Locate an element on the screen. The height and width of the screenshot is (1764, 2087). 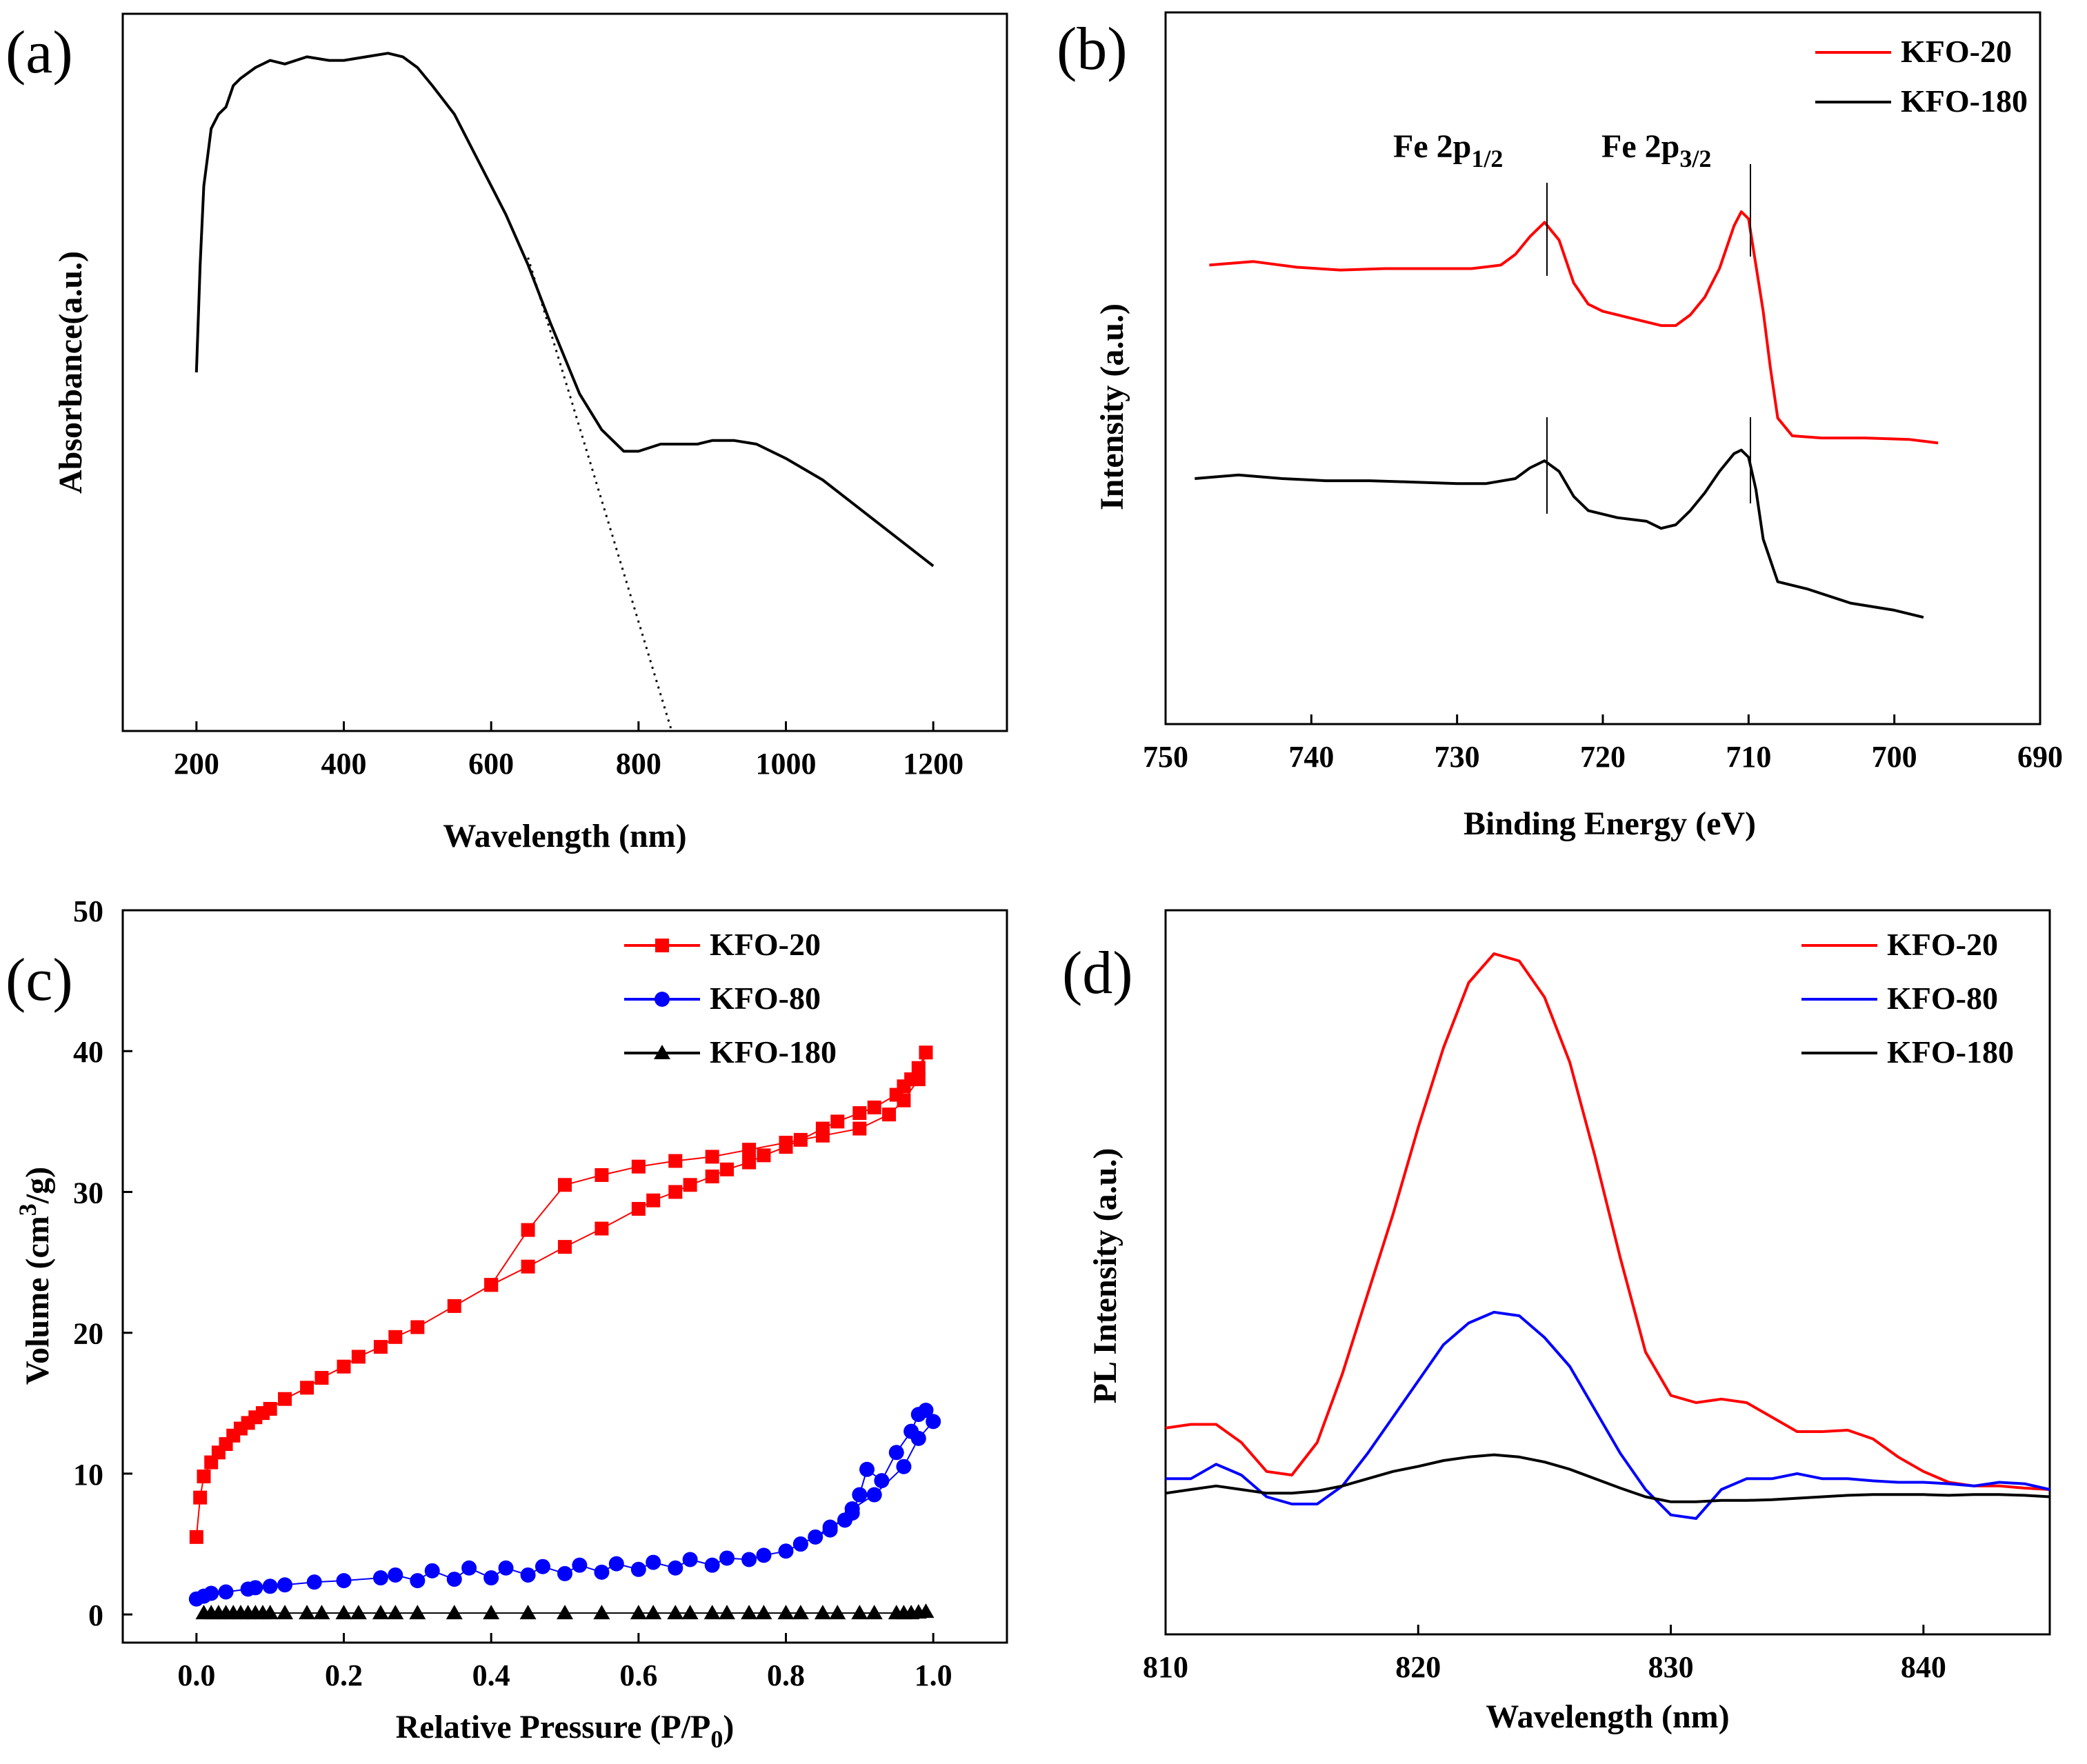
panel-b-x-tick-label-720: 720 is located at coordinates (1603, 757).